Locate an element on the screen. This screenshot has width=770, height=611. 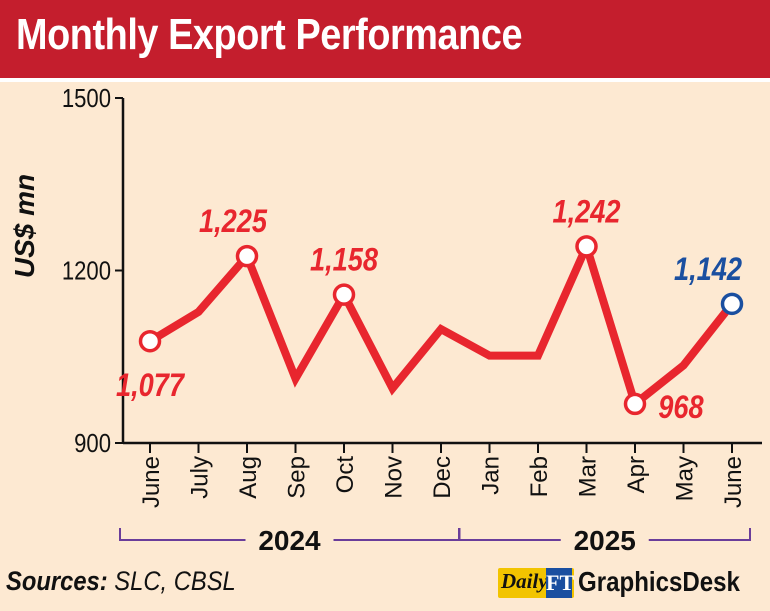
y-tick-label: 900 is located at coordinates (92, 443).